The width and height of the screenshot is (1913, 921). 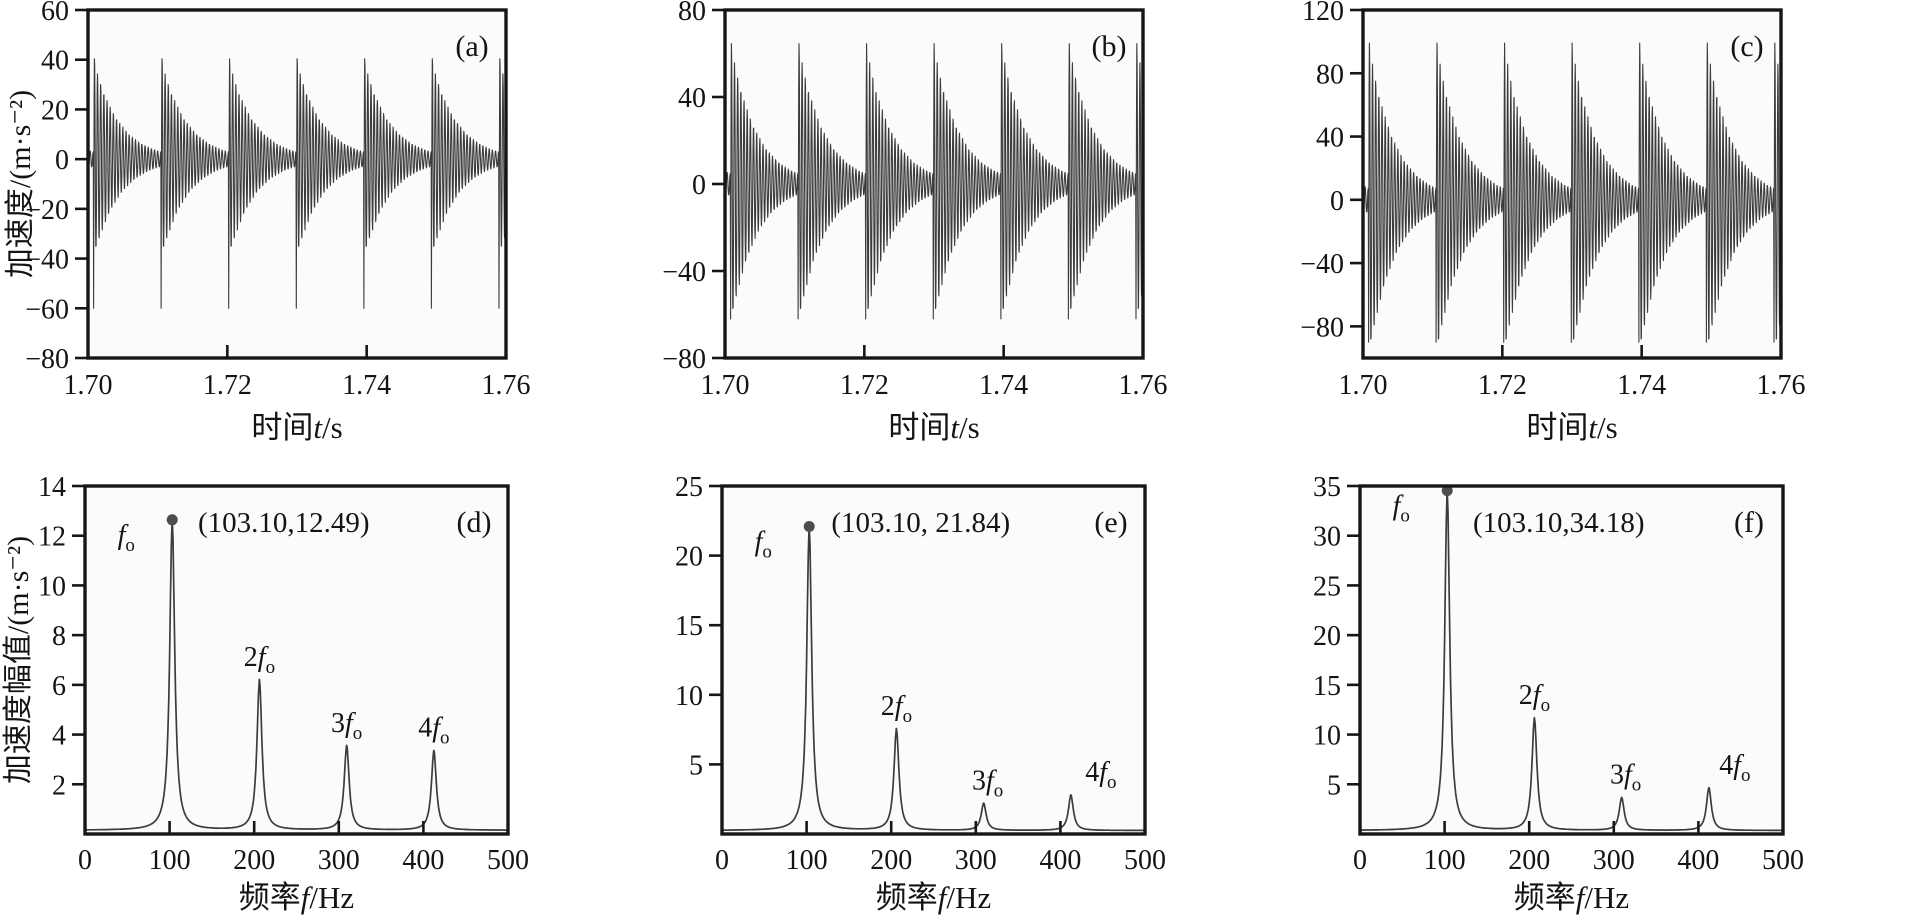 I want to click on y-tick-label: 35, so click(x=1327, y=487).